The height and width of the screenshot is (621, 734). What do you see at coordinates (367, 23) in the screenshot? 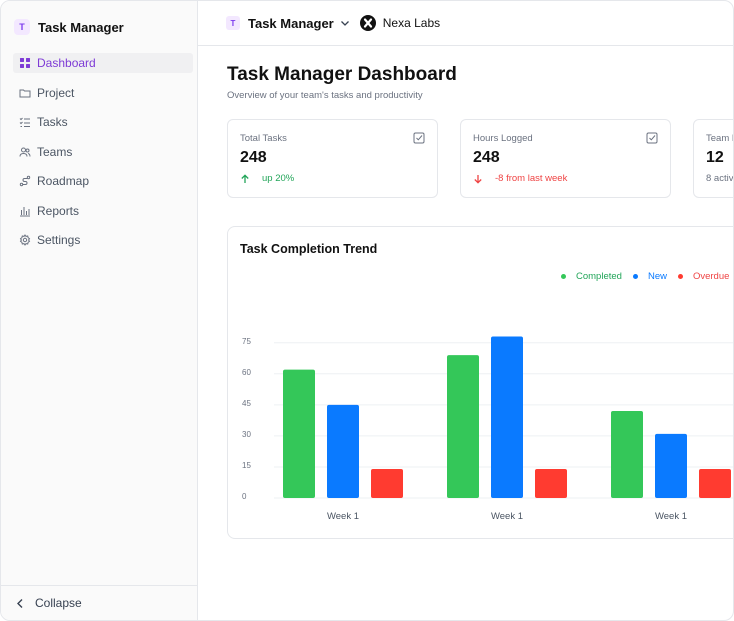
I see `org-logo-icon` at bounding box center [367, 23].